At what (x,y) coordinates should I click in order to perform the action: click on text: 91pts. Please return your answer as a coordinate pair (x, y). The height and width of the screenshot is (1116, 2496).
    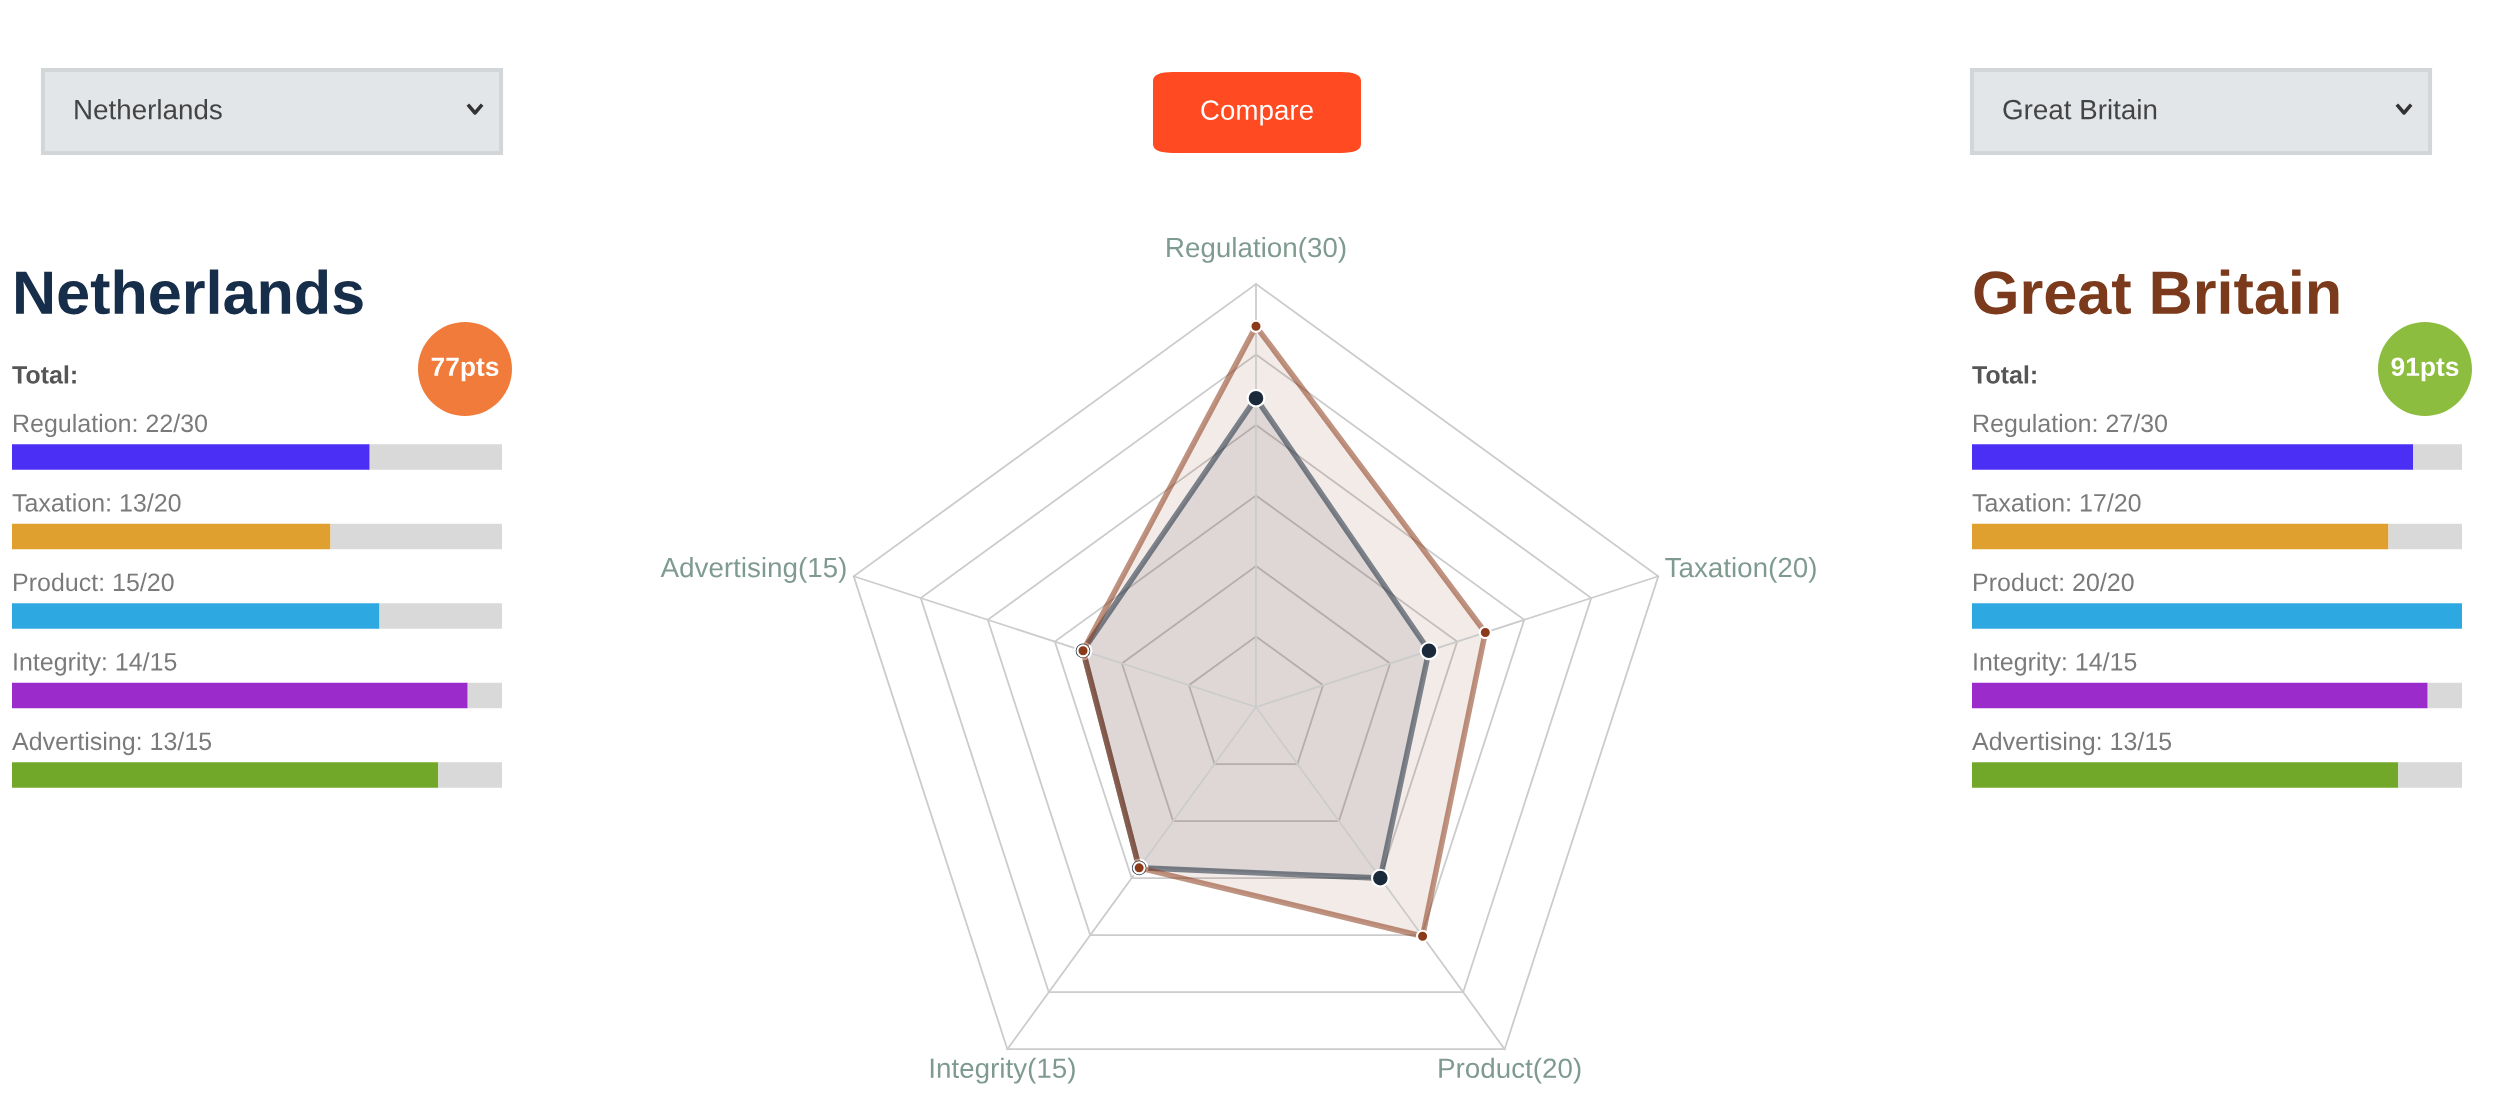
    Looking at the image, I should click on (2425, 369).